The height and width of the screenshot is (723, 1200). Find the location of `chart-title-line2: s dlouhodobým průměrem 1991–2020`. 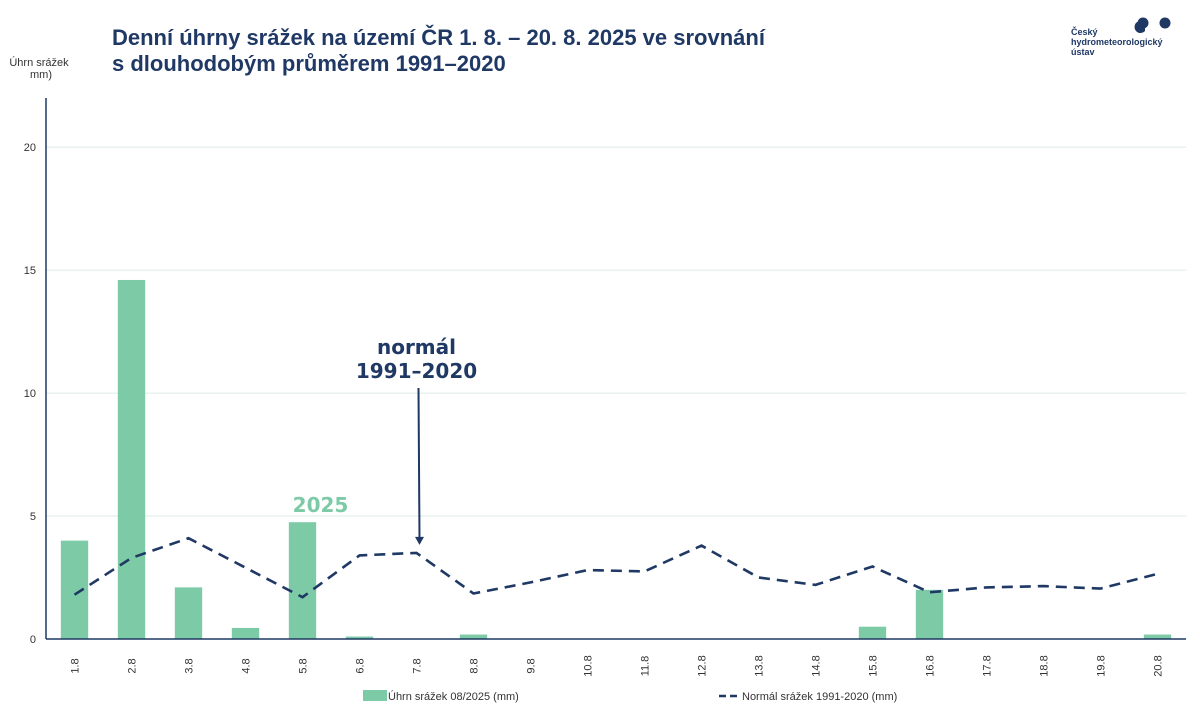

chart-title-line2: s dlouhodobým průměrem 1991–2020 is located at coordinates (309, 63).